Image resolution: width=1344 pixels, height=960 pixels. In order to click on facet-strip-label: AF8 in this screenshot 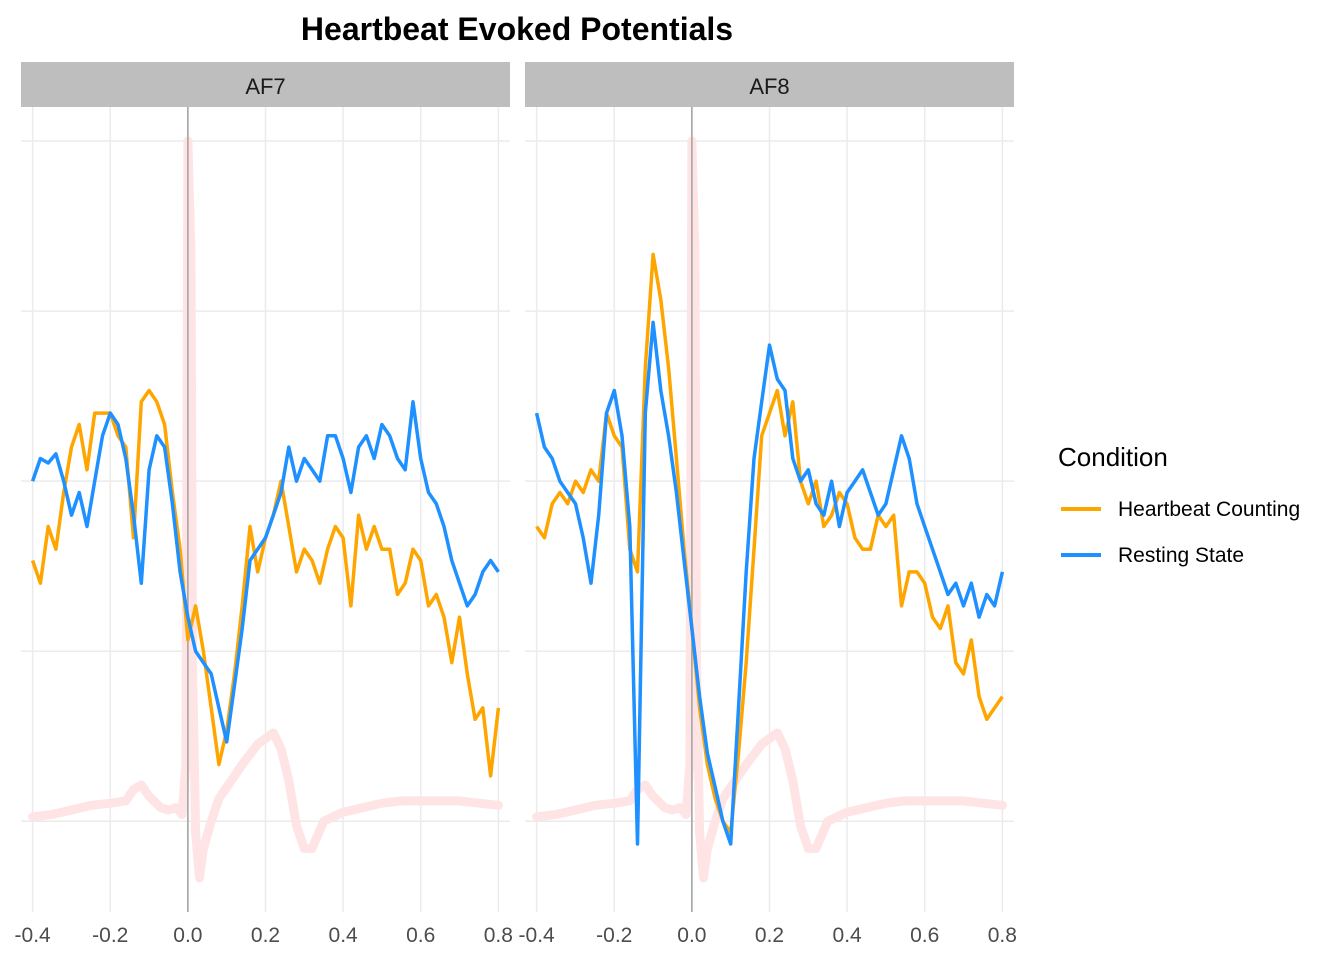, I will do `click(769, 86)`.